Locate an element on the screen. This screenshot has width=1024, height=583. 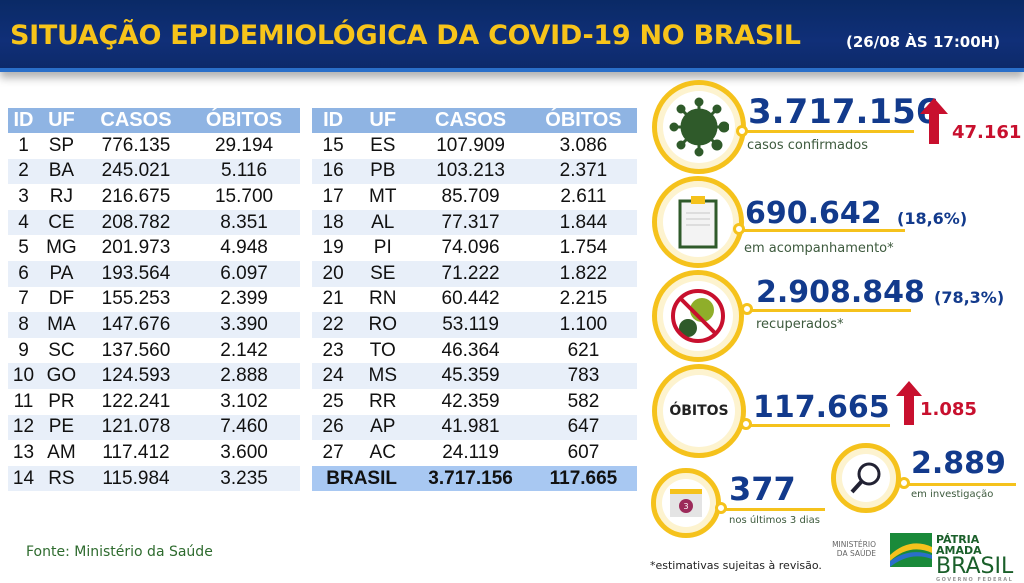
table-cell: 8.351 is located at coordinates (244, 222).